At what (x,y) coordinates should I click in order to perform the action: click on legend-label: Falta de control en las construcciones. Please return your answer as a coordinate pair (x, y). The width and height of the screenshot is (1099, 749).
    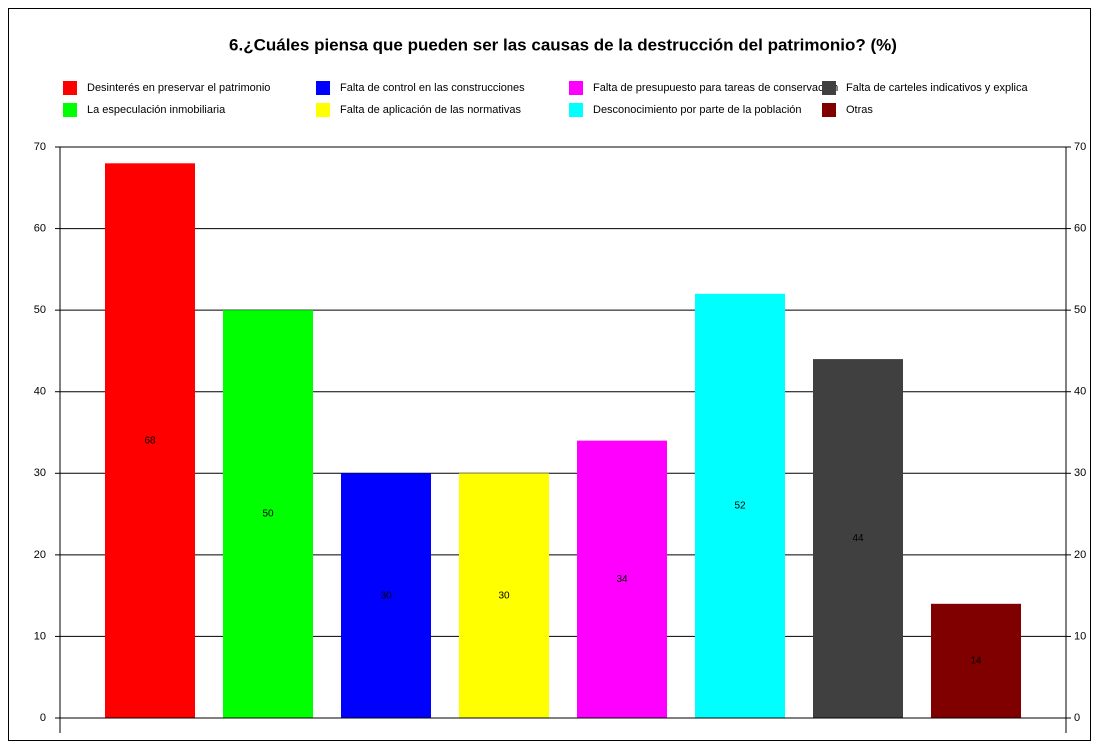
    Looking at the image, I should click on (432, 88).